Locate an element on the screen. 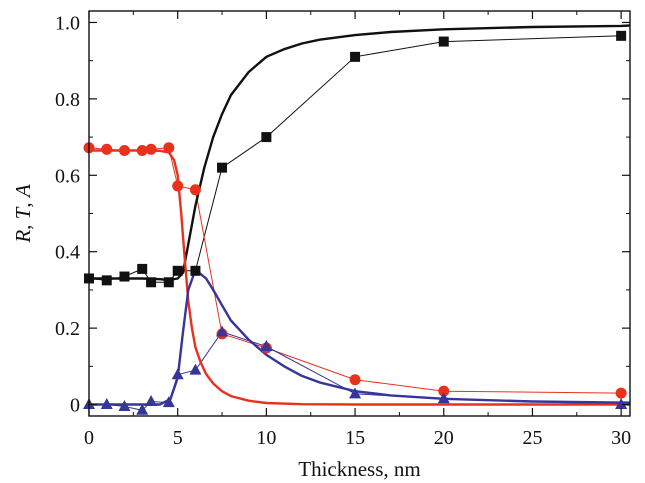 This screenshot has height=483, width=645. y-tick-label: 0.8 is located at coordinates (67, 100).